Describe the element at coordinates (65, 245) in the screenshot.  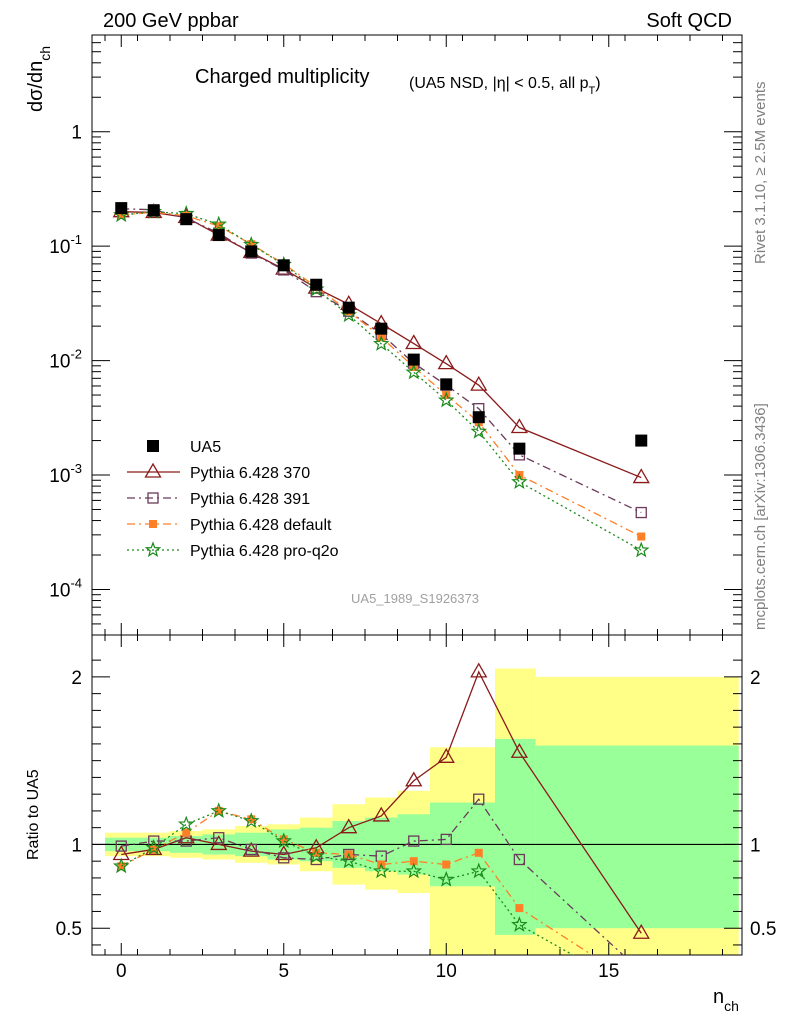
I see `y-tick-label: 10⁻¹` at that location.